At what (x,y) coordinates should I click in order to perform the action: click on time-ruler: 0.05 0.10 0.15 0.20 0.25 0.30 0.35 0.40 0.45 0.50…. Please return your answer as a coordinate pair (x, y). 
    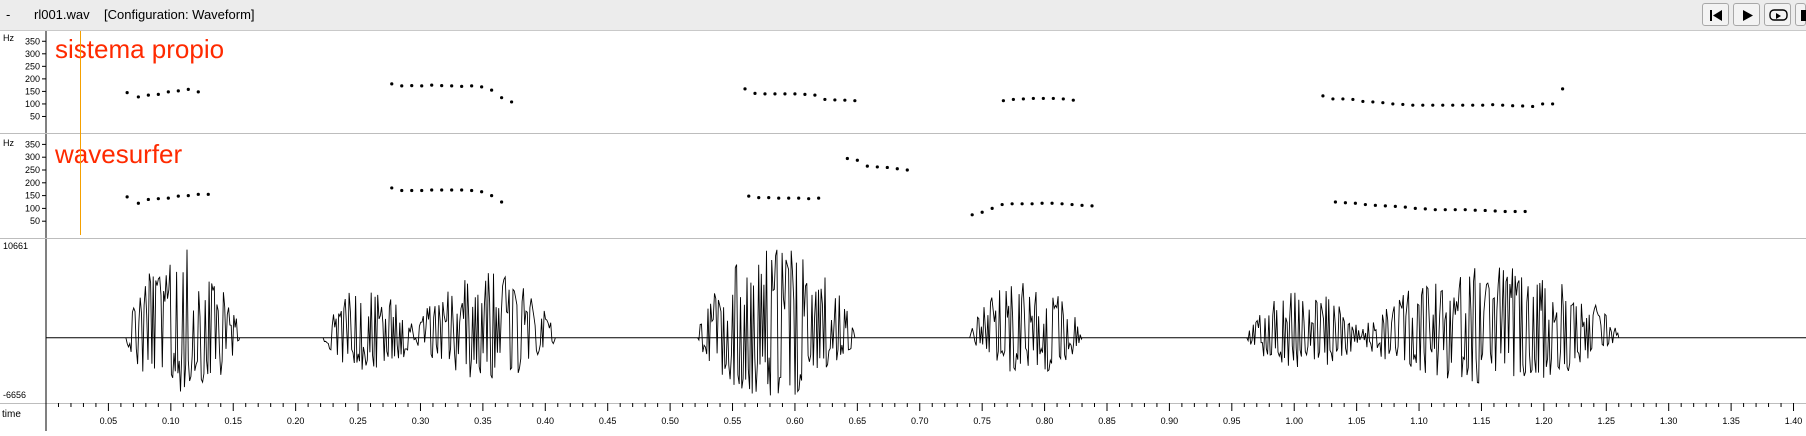
    Looking at the image, I should click on (903, 416).